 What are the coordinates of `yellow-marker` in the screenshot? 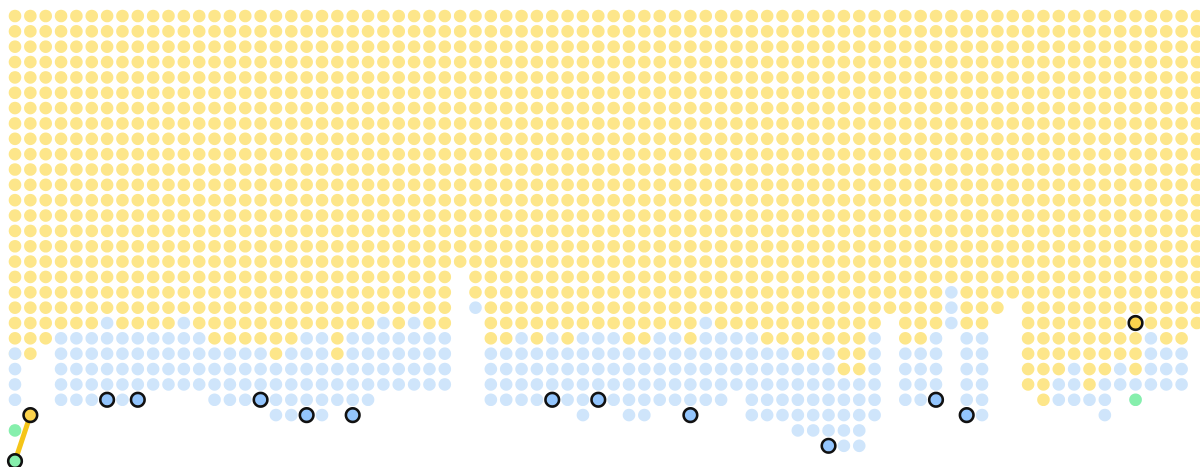 It's located at (30, 415).